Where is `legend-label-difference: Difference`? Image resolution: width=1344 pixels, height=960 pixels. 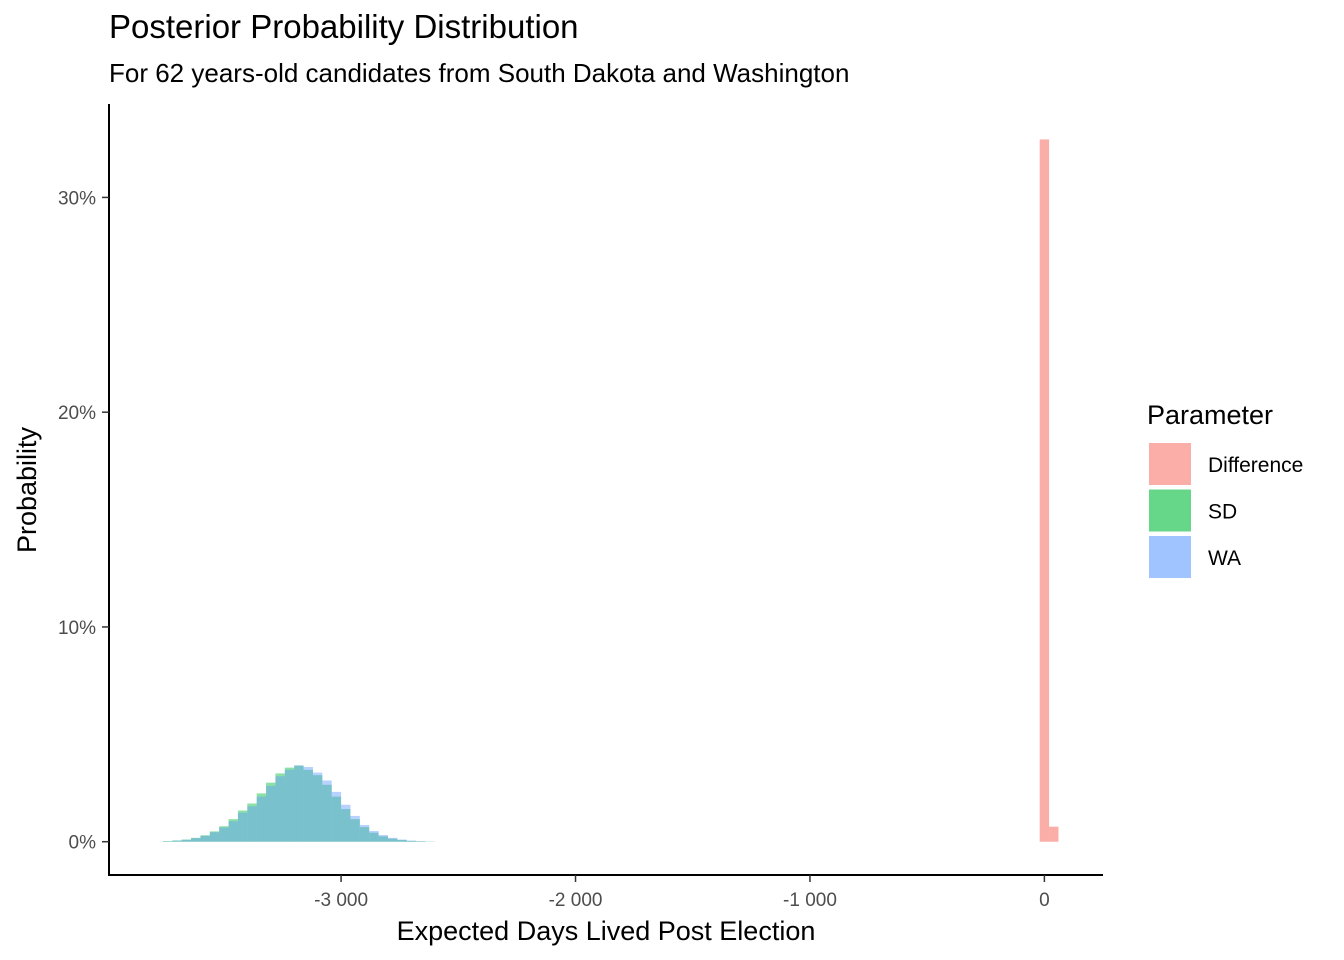
legend-label-difference: Difference is located at coordinates (1255, 465).